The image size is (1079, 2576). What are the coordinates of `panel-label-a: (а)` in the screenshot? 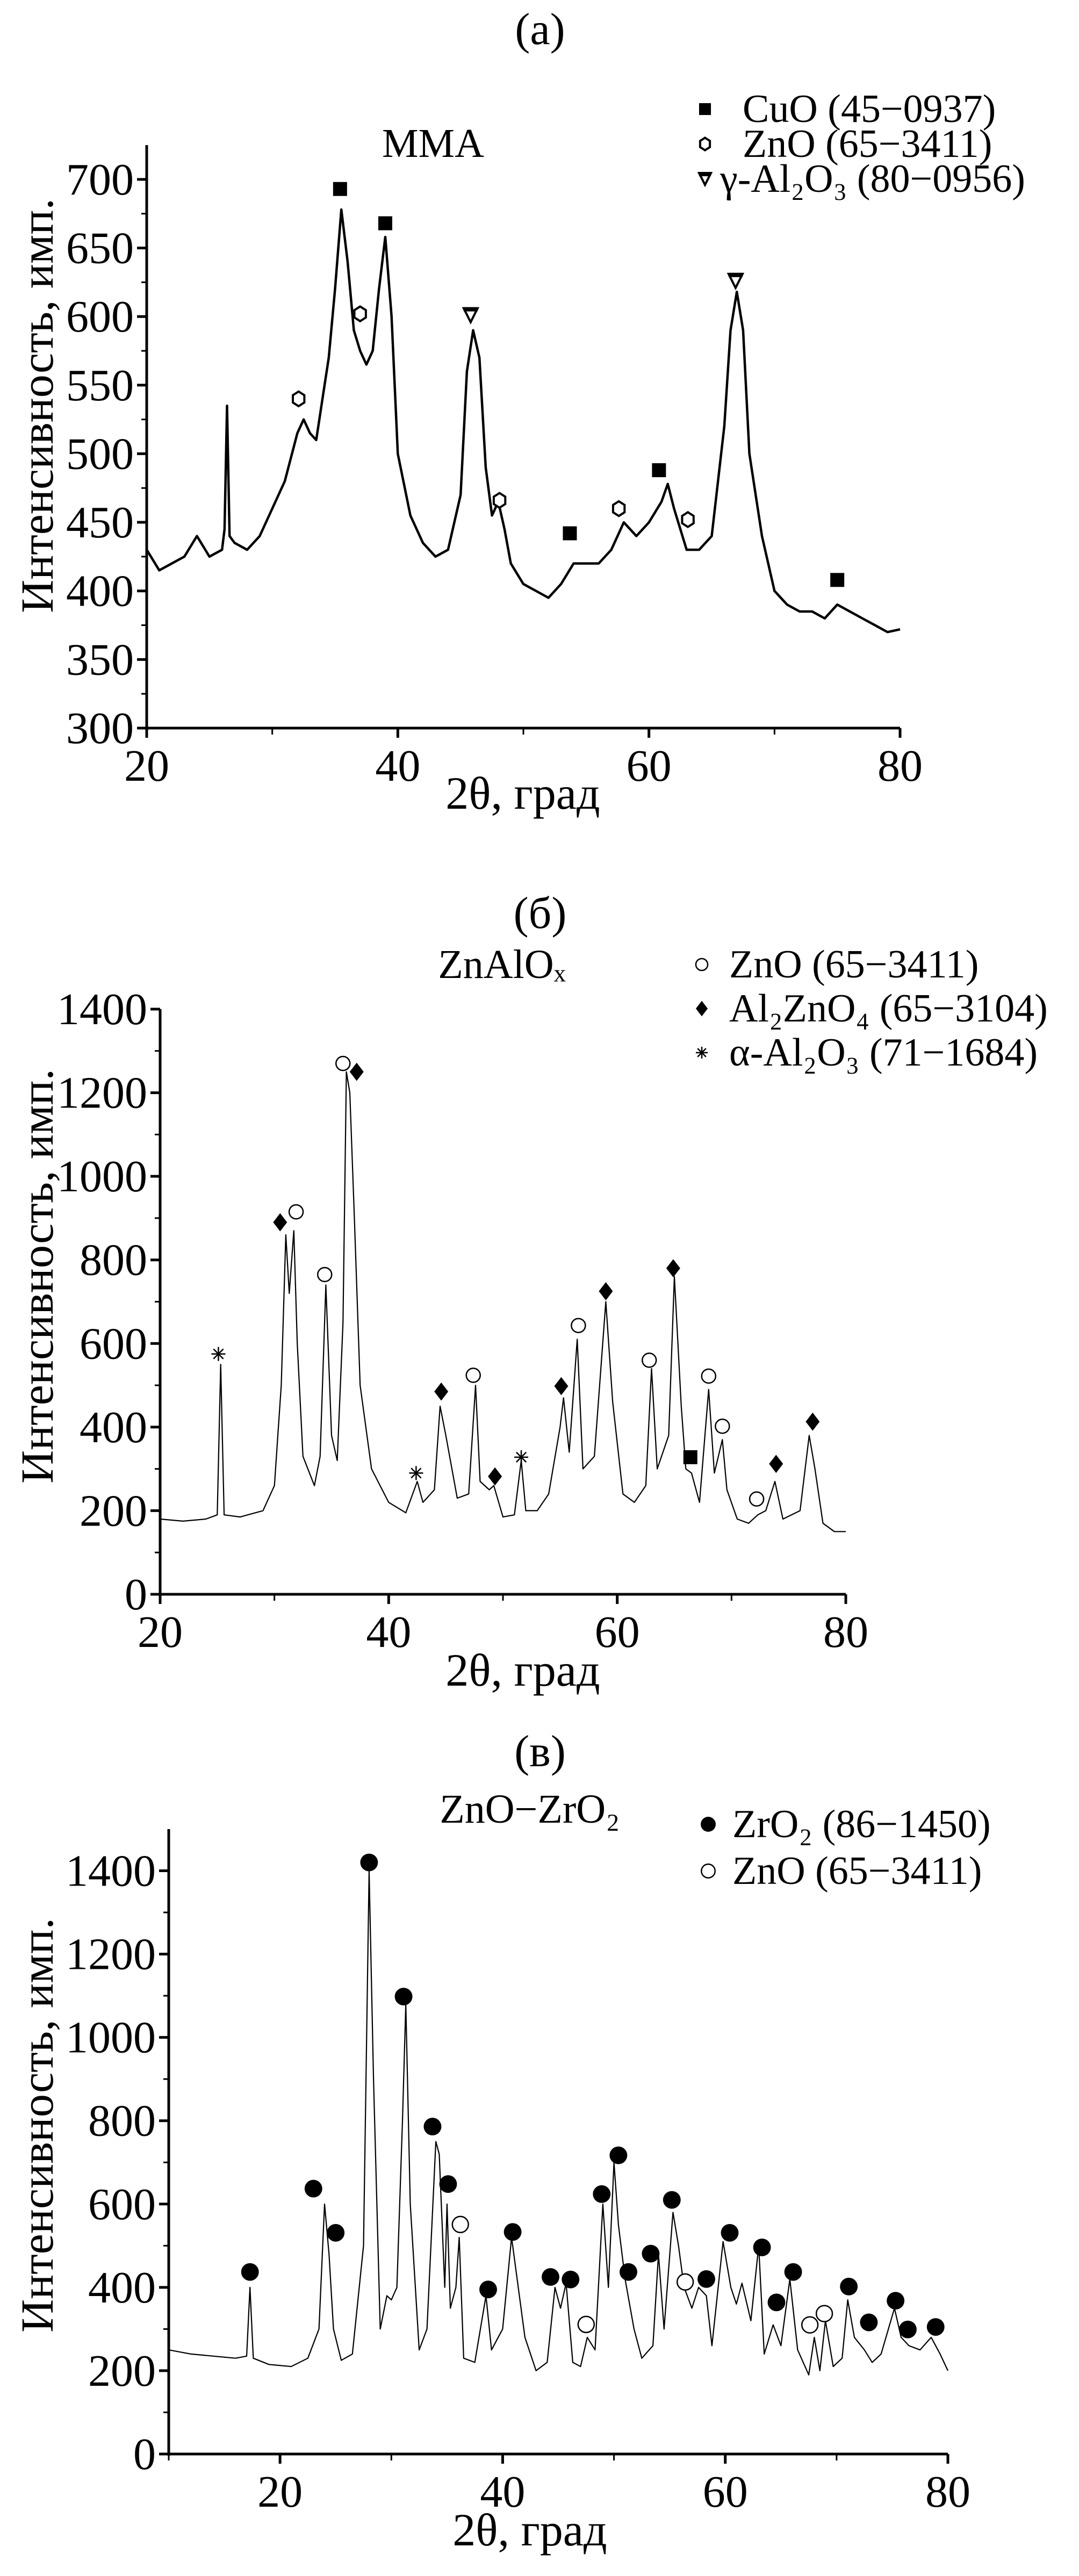 It's located at (540, 29).